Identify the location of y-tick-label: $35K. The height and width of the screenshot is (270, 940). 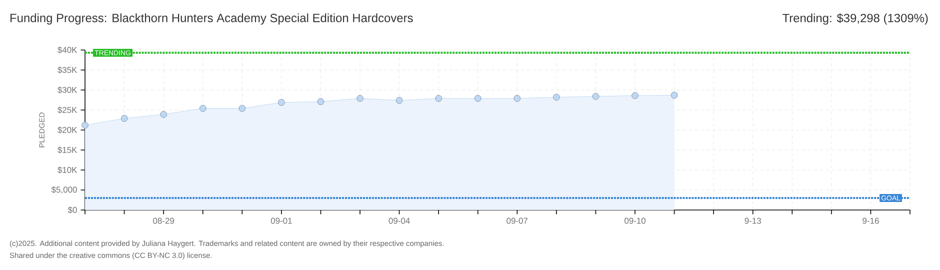
(68, 70).